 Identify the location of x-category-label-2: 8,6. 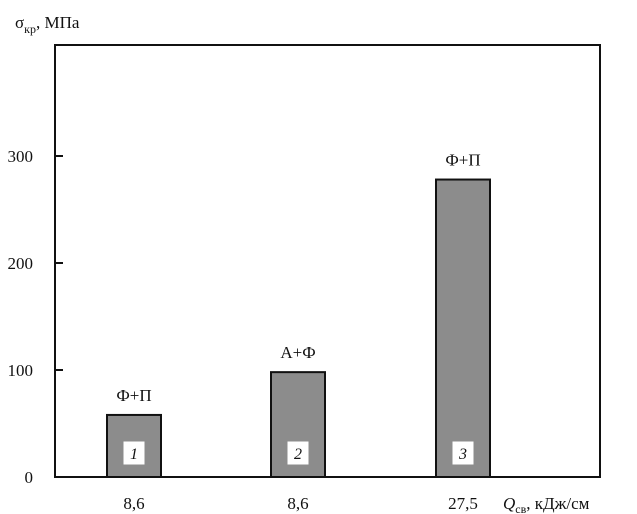
(297, 503).